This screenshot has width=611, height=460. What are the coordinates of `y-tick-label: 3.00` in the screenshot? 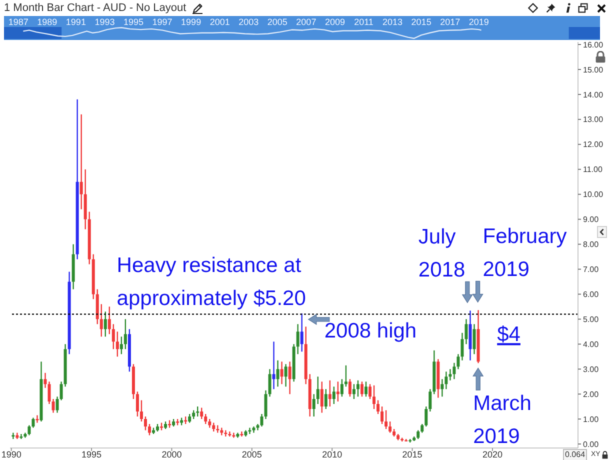 It's located at (591, 369).